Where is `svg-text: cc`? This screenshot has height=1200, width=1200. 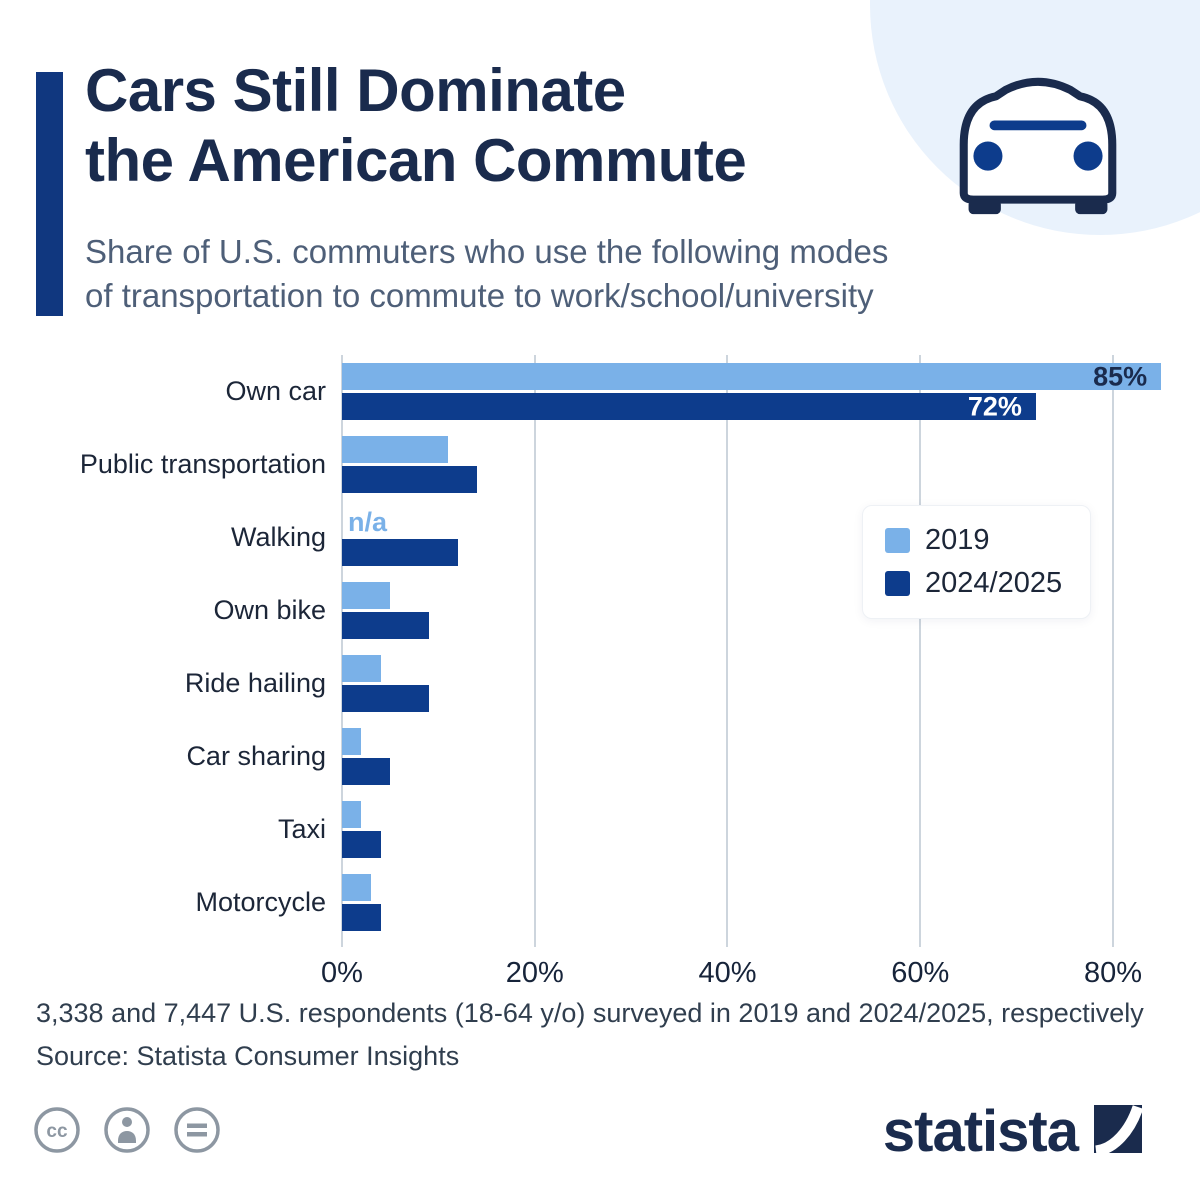 svg-text: cc is located at coordinates (57, 1131).